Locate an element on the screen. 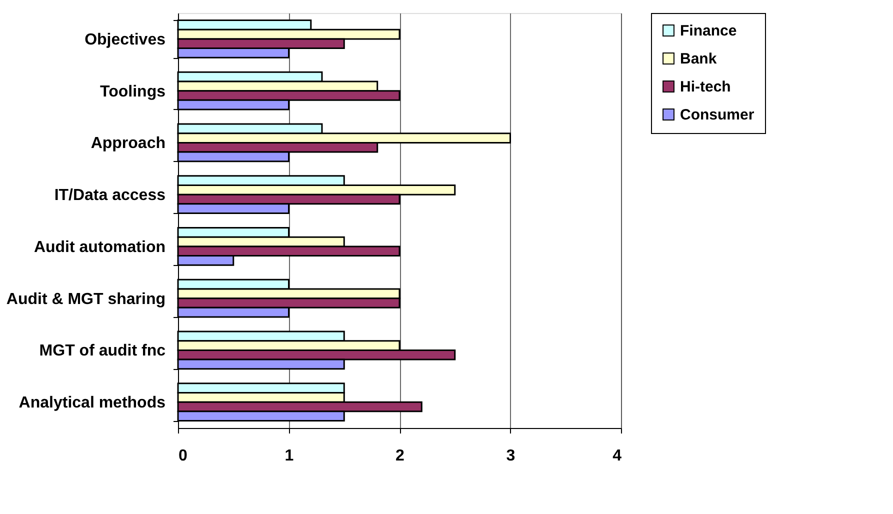  y-tick-label: Audit & MGT sharing is located at coordinates (86, 299).